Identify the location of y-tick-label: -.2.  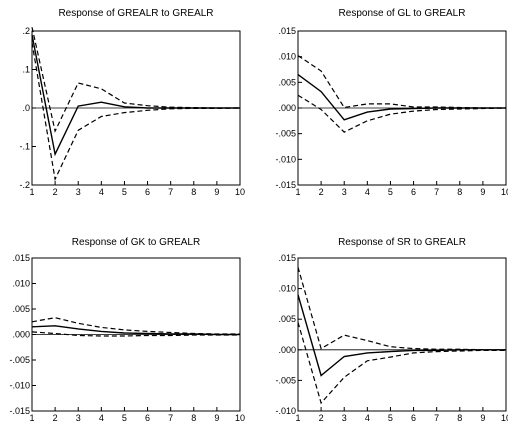
(24, 185).